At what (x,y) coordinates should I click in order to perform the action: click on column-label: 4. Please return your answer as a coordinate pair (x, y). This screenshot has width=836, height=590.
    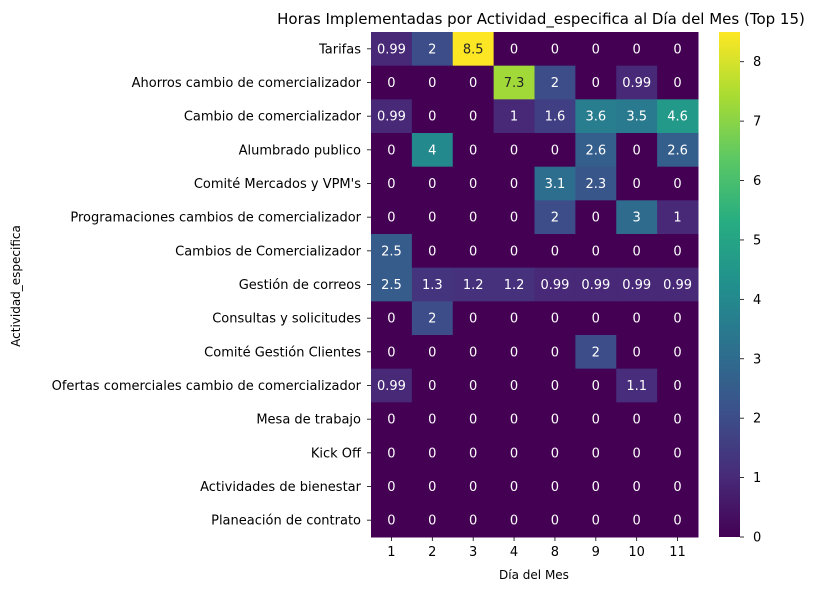
    Looking at the image, I should click on (514, 552).